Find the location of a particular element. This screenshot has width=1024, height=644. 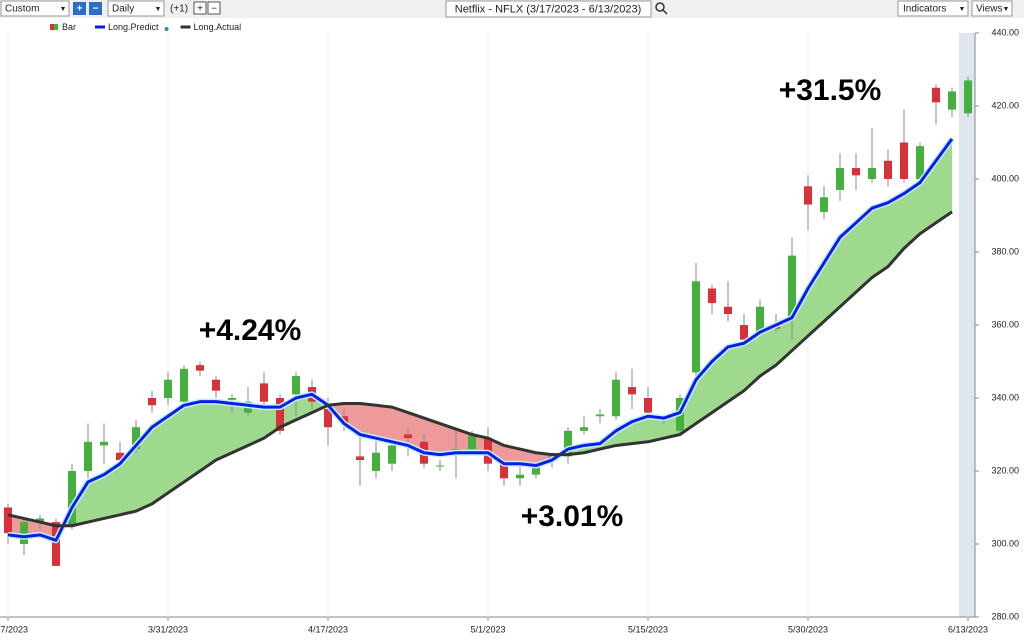

legend: Long.Predict Long.Actual is located at coordinates (168, 27).